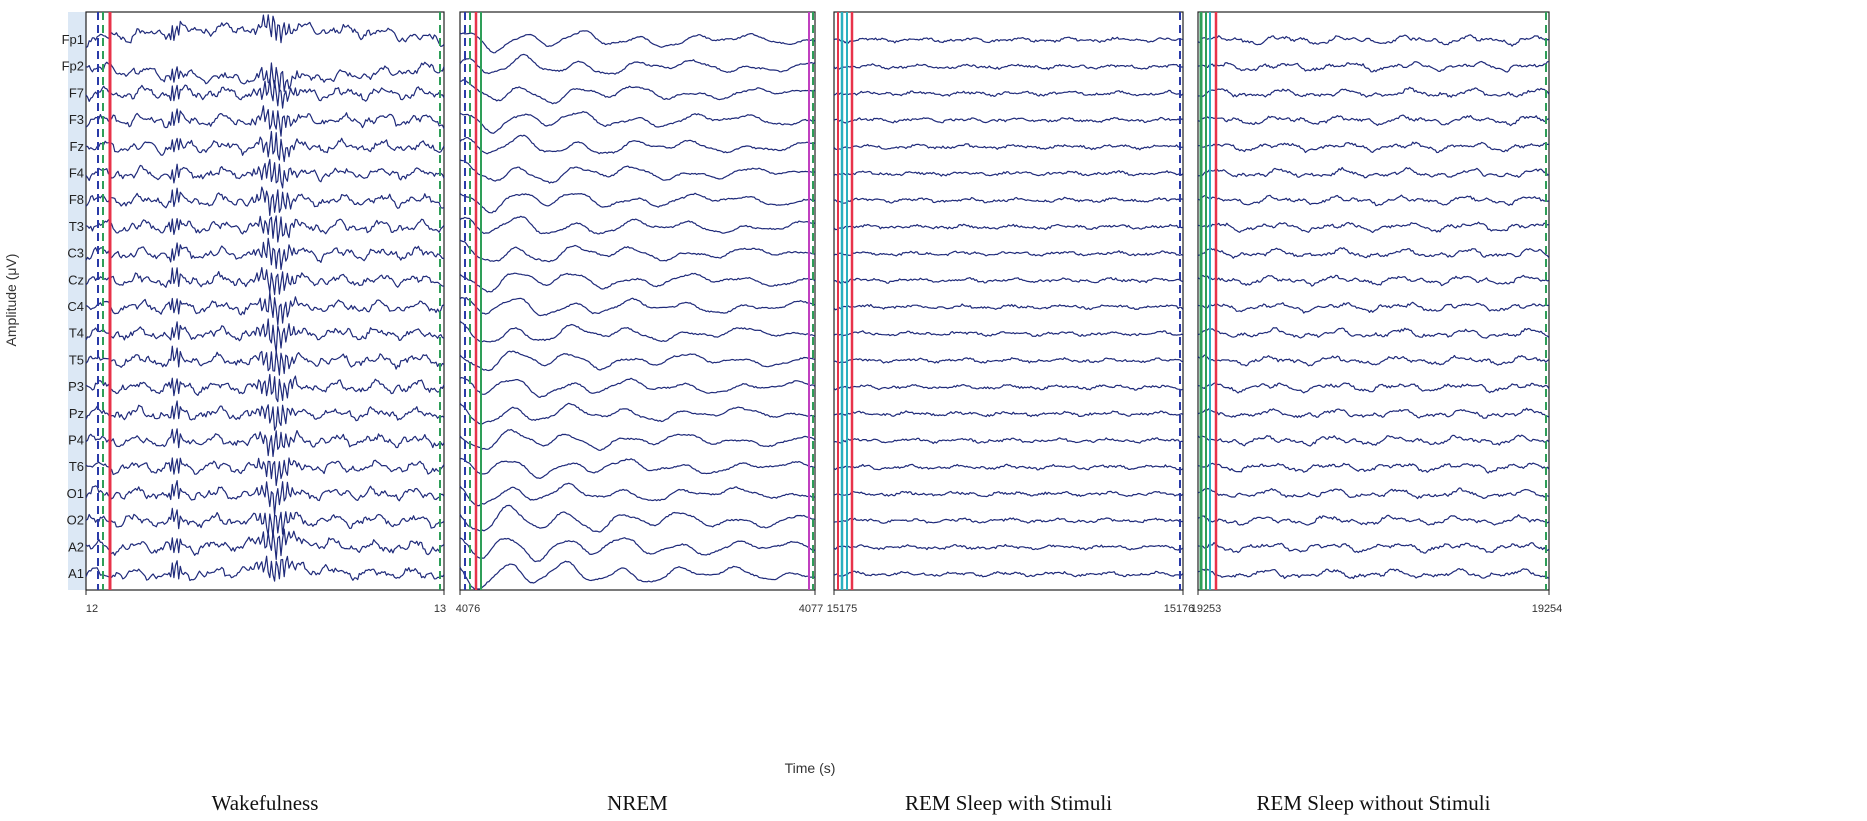 This screenshot has width=1867, height=821. I want to click on channel-label-f7: F7, so click(76, 92).